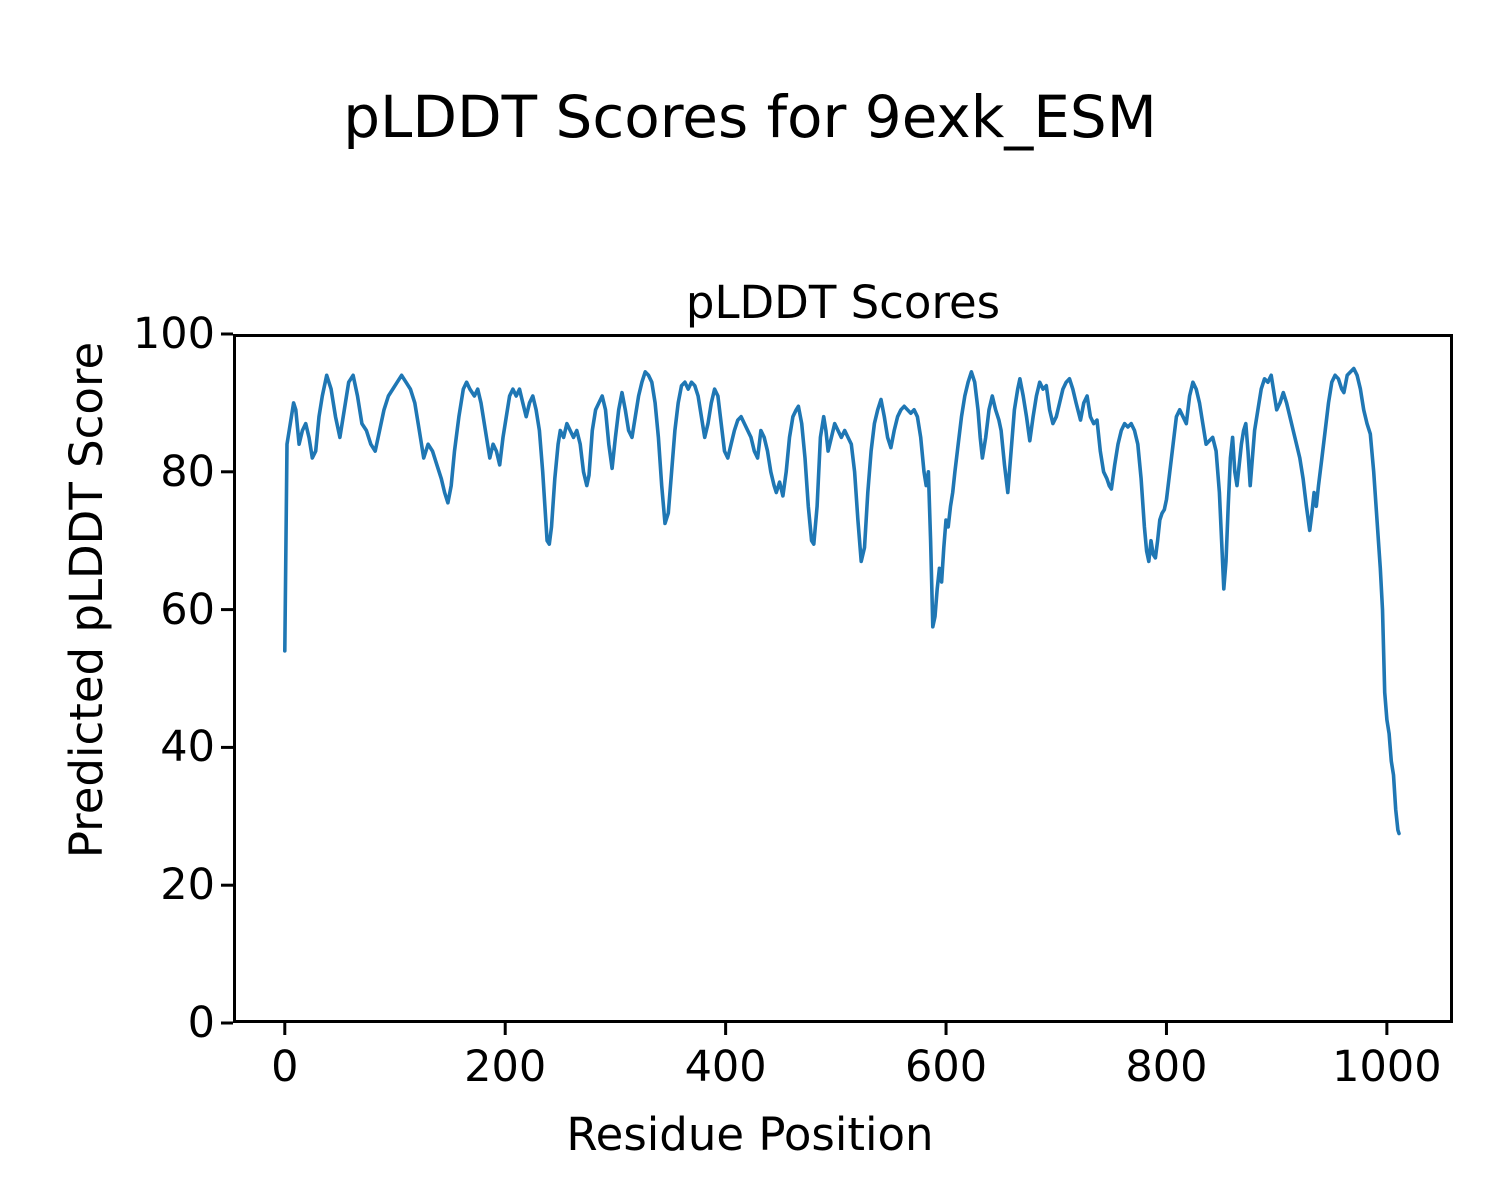  Describe the element at coordinates (285, 1067) in the screenshot. I see `x-tick-label: 0` at that location.